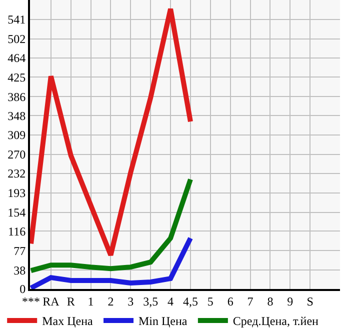  I want to click on y-tick-label: 154, so click(17, 212).